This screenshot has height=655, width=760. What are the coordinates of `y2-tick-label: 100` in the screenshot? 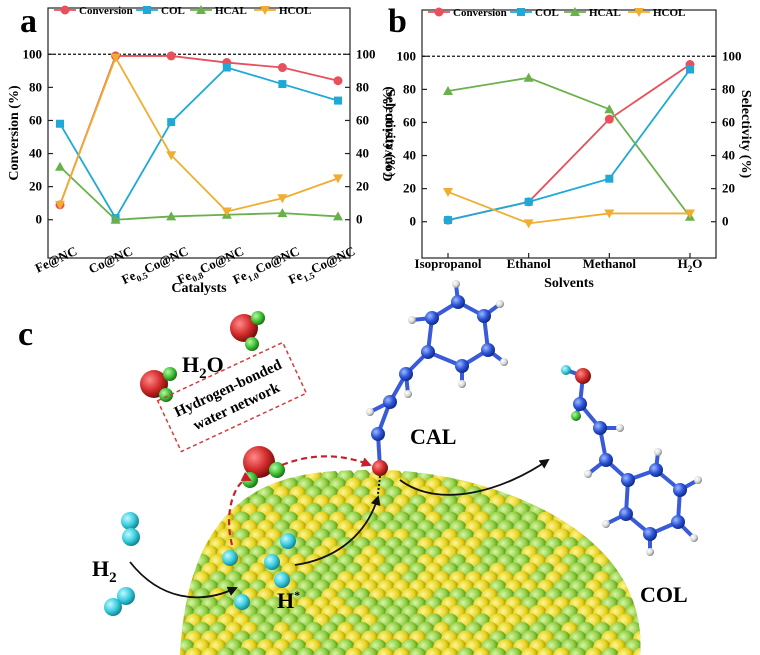 It's located at (366, 53).